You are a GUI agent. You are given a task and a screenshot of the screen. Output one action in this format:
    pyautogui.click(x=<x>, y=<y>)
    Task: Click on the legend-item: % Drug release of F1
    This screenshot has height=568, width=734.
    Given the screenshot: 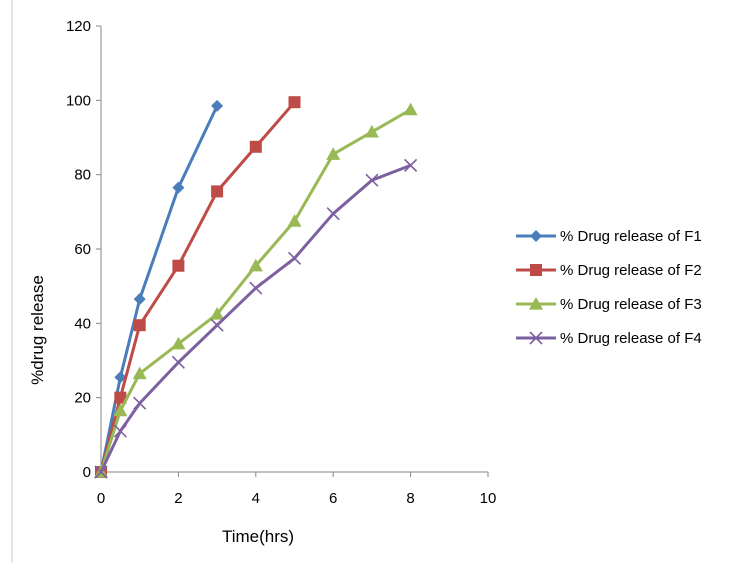 What is the action you would take?
    pyautogui.click(x=609, y=236)
    